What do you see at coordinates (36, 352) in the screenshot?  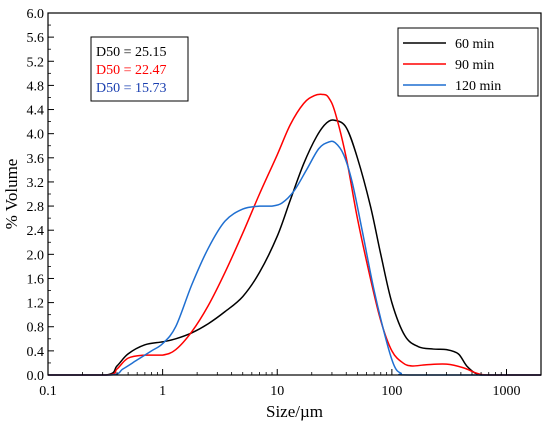 I see `y-tick-label: 0.4` at bounding box center [36, 352].